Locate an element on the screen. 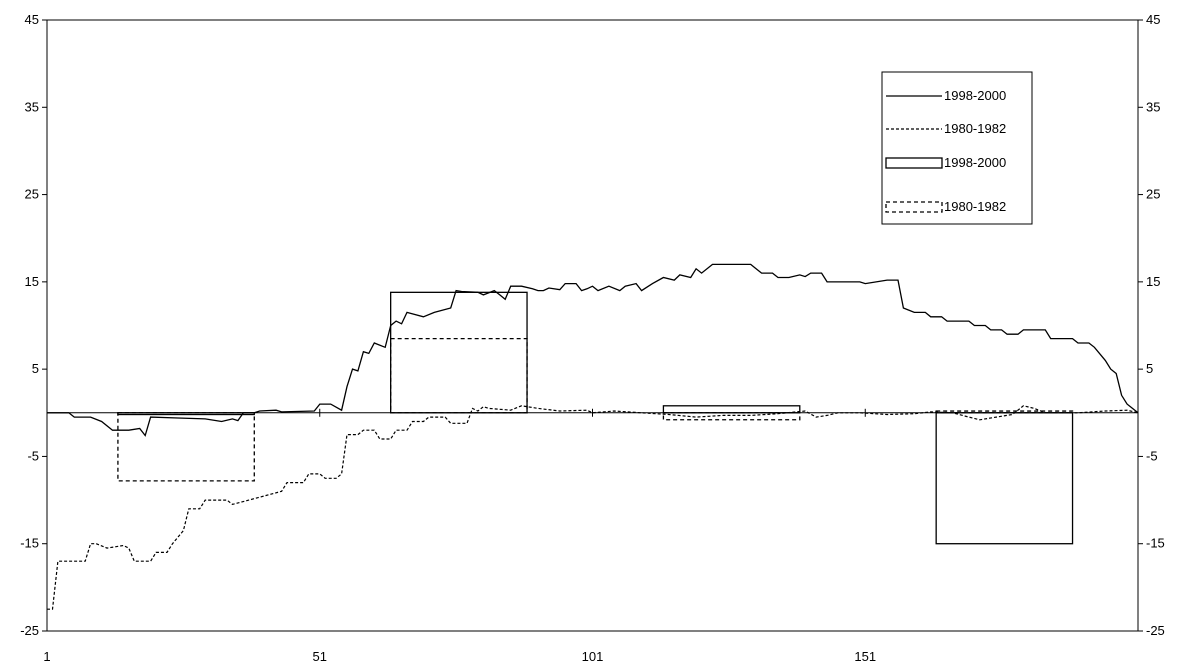  x-tick-label: 101 is located at coordinates (593, 656).